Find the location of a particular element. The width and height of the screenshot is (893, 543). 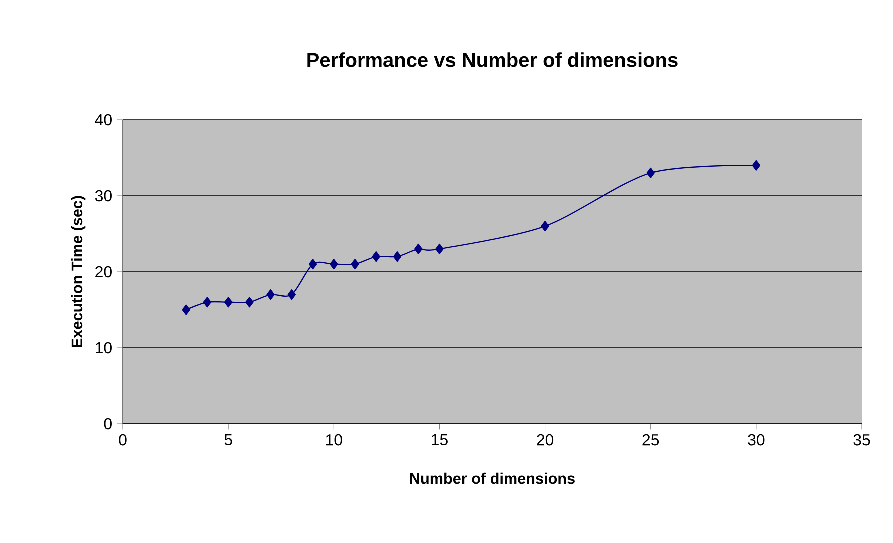

x-tick-label: 10 is located at coordinates (334, 440).